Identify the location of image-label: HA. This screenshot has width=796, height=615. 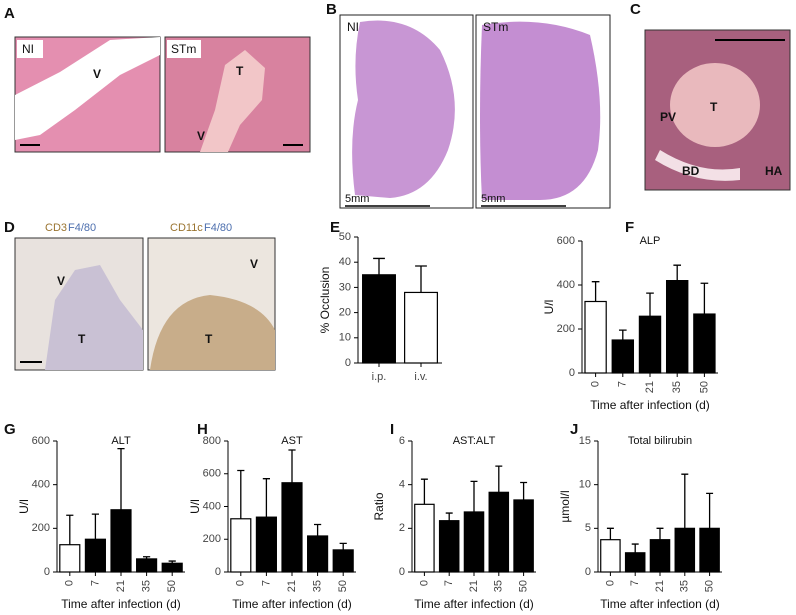
(774, 171).